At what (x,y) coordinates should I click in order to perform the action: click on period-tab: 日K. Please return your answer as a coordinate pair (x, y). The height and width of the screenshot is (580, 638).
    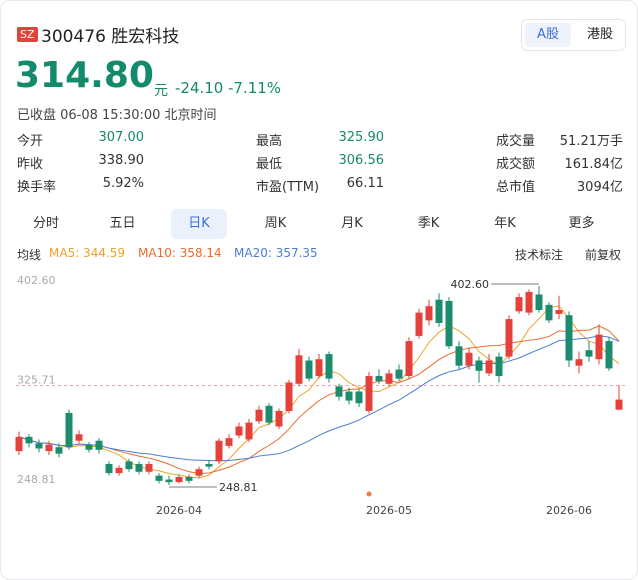
    Looking at the image, I should click on (199, 224).